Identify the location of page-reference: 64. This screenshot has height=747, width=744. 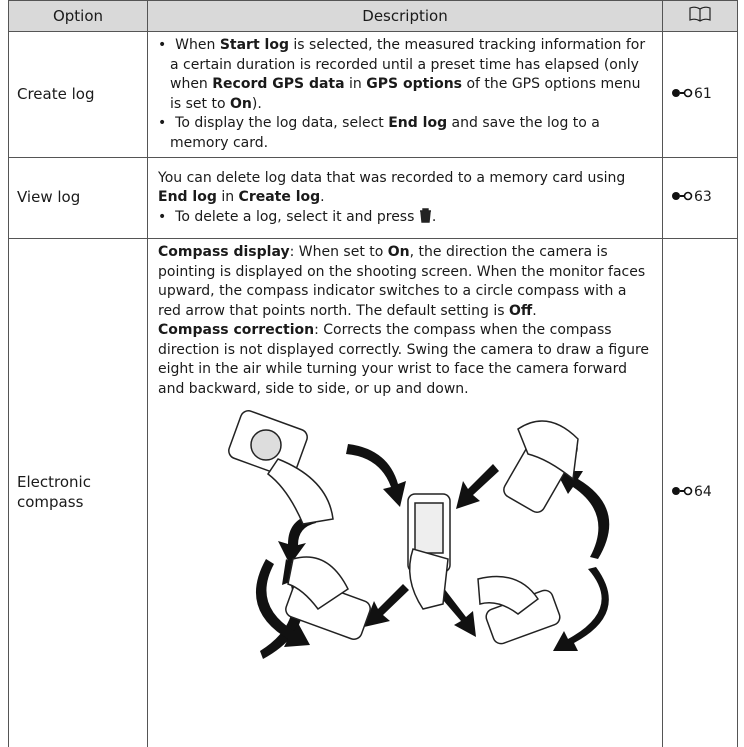
(703, 492).